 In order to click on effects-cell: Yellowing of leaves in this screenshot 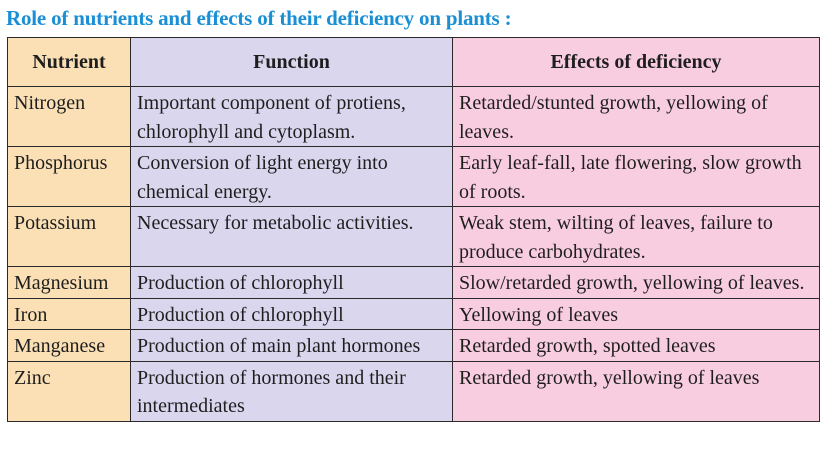, I will do `click(636, 313)`.